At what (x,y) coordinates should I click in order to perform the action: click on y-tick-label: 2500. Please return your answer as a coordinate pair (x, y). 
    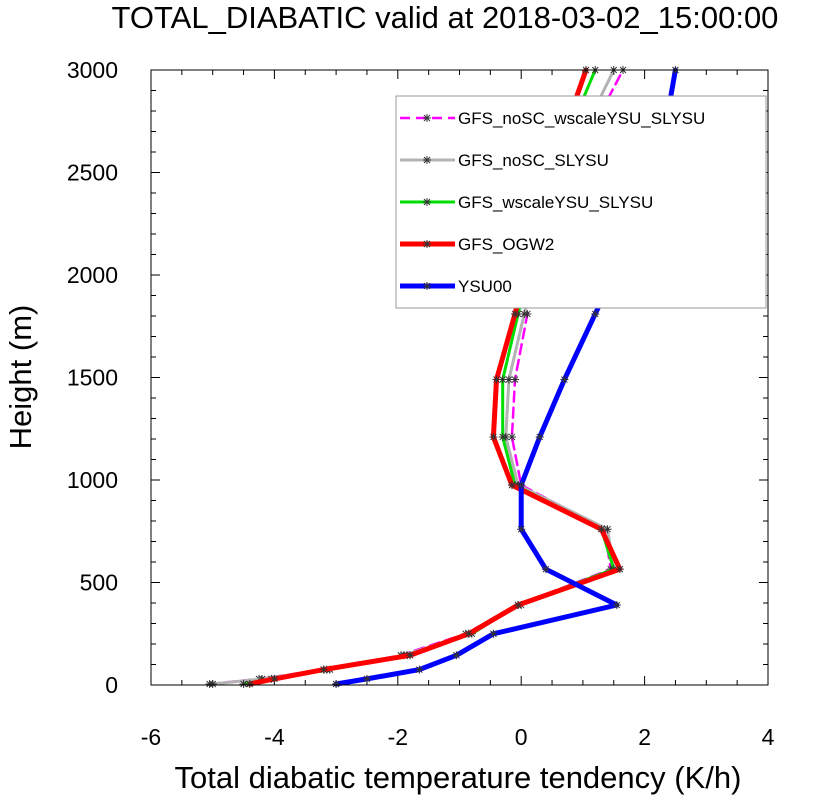
    Looking at the image, I should click on (92, 173).